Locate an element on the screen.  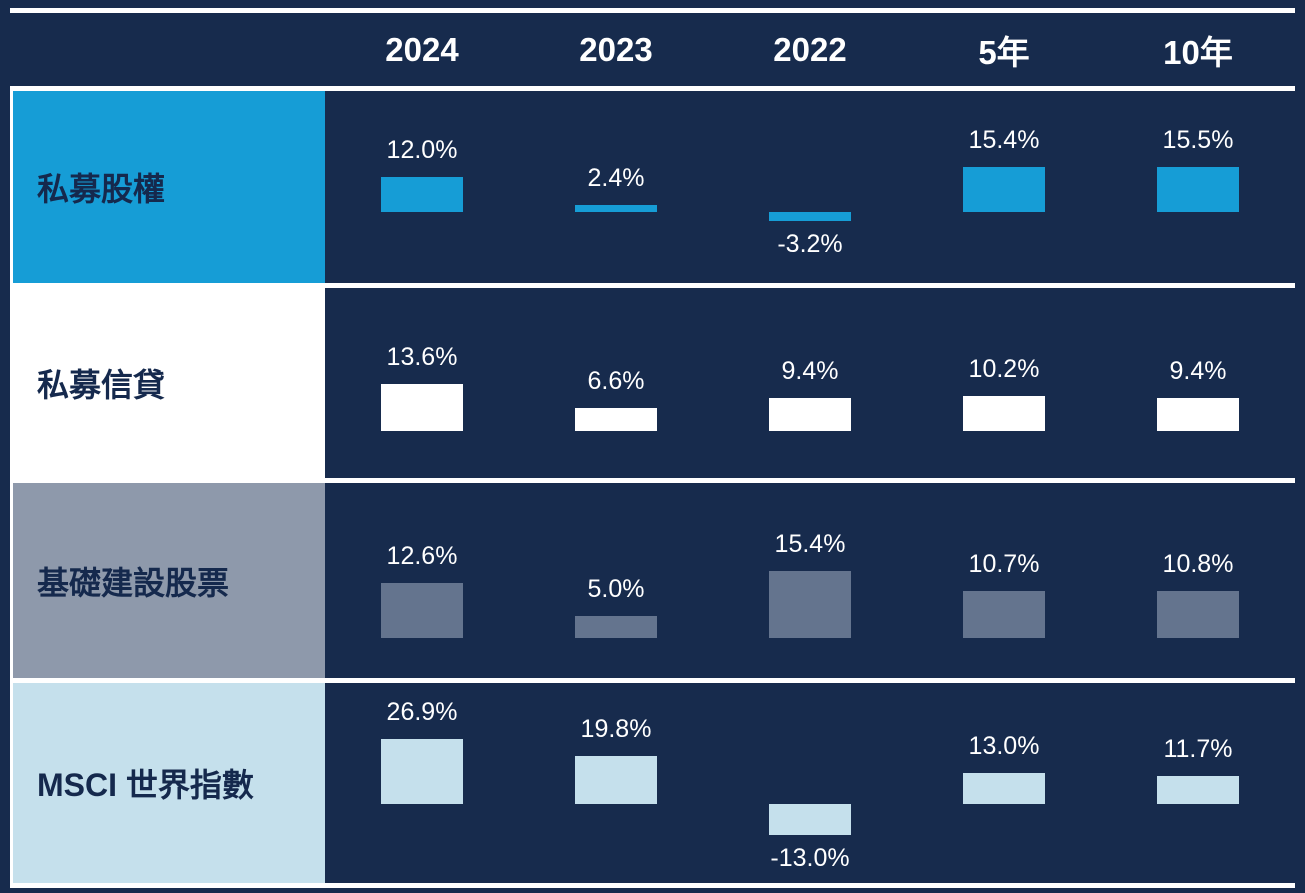
bar-cell: 10.2% is located at coordinates (1004, 383).